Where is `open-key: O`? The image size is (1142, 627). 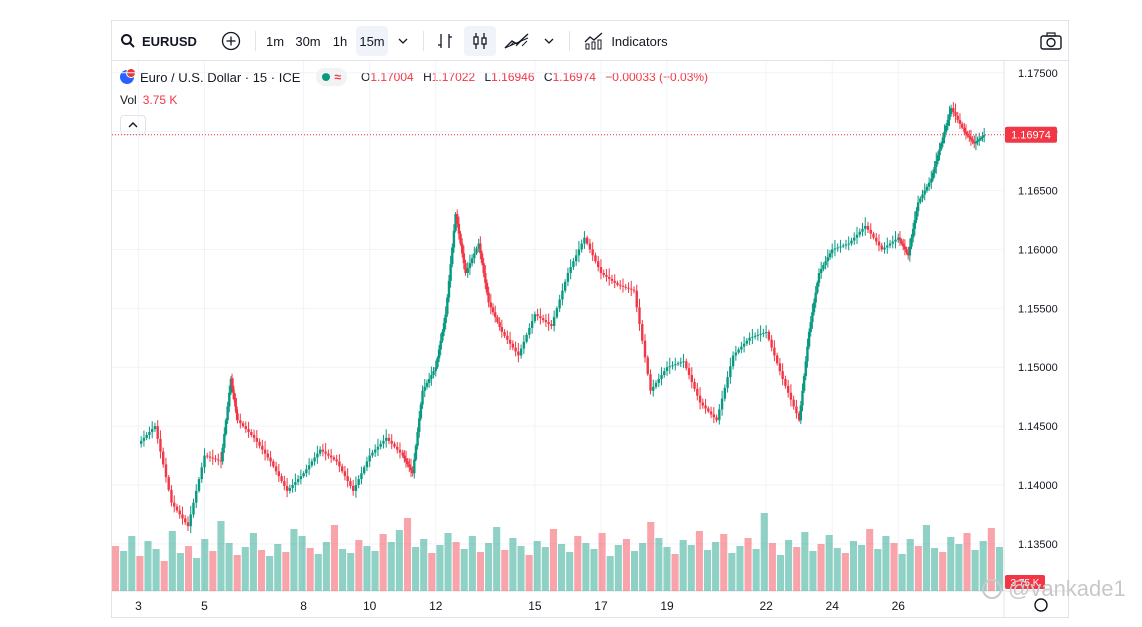 open-key: O is located at coordinates (365, 77).